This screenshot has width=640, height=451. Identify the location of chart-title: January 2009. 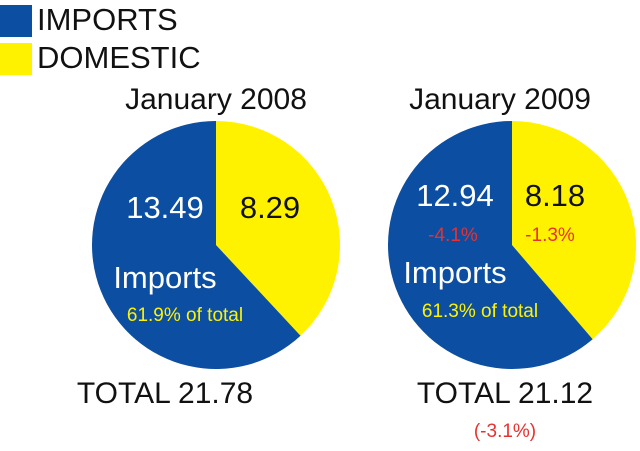
(500, 99).